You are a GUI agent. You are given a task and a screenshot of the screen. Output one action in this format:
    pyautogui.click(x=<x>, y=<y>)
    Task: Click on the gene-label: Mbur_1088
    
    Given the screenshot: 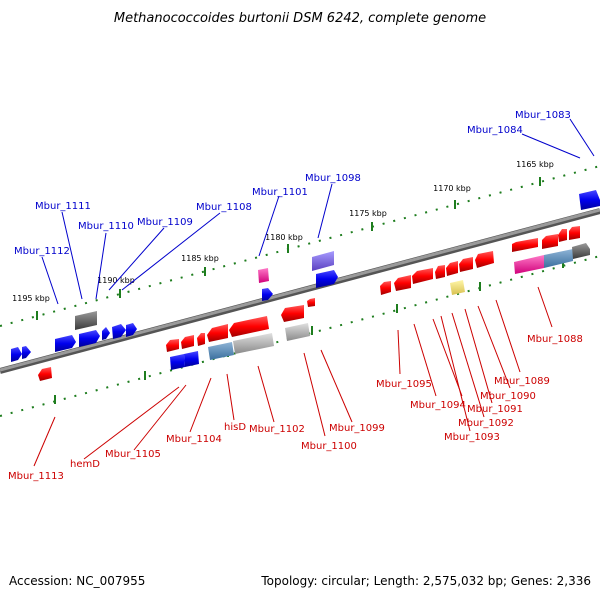 What is the action you would take?
    pyautogui.click(x=555, y=339)
    